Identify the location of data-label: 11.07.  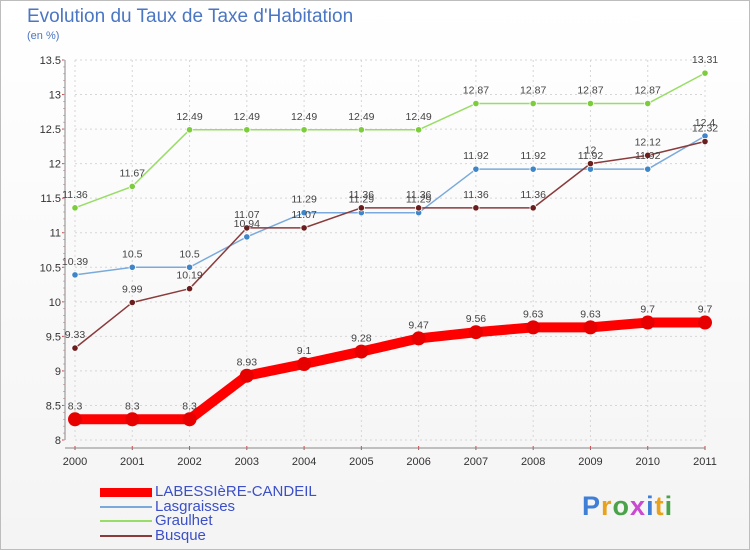
(304, 215).